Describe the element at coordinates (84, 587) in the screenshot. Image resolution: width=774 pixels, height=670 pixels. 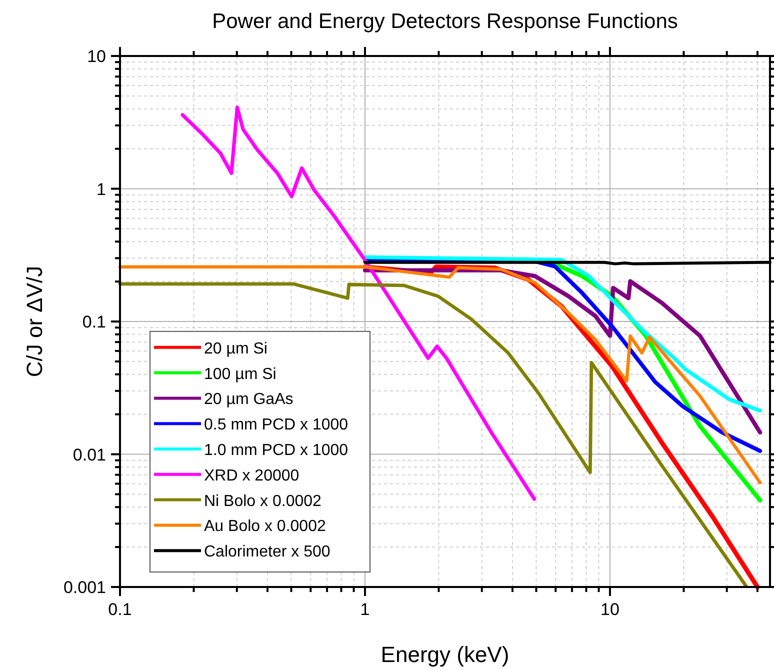
I see `y-tick-label: 0.001` at that location.